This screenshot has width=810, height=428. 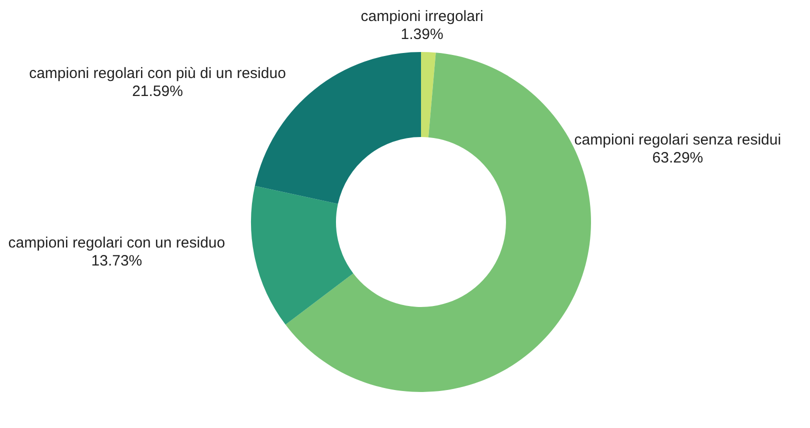 What do you see at coordinates (116, 261) in the screenshot?
I see `data-label: 13.73%` at bounding box center [116, 261].